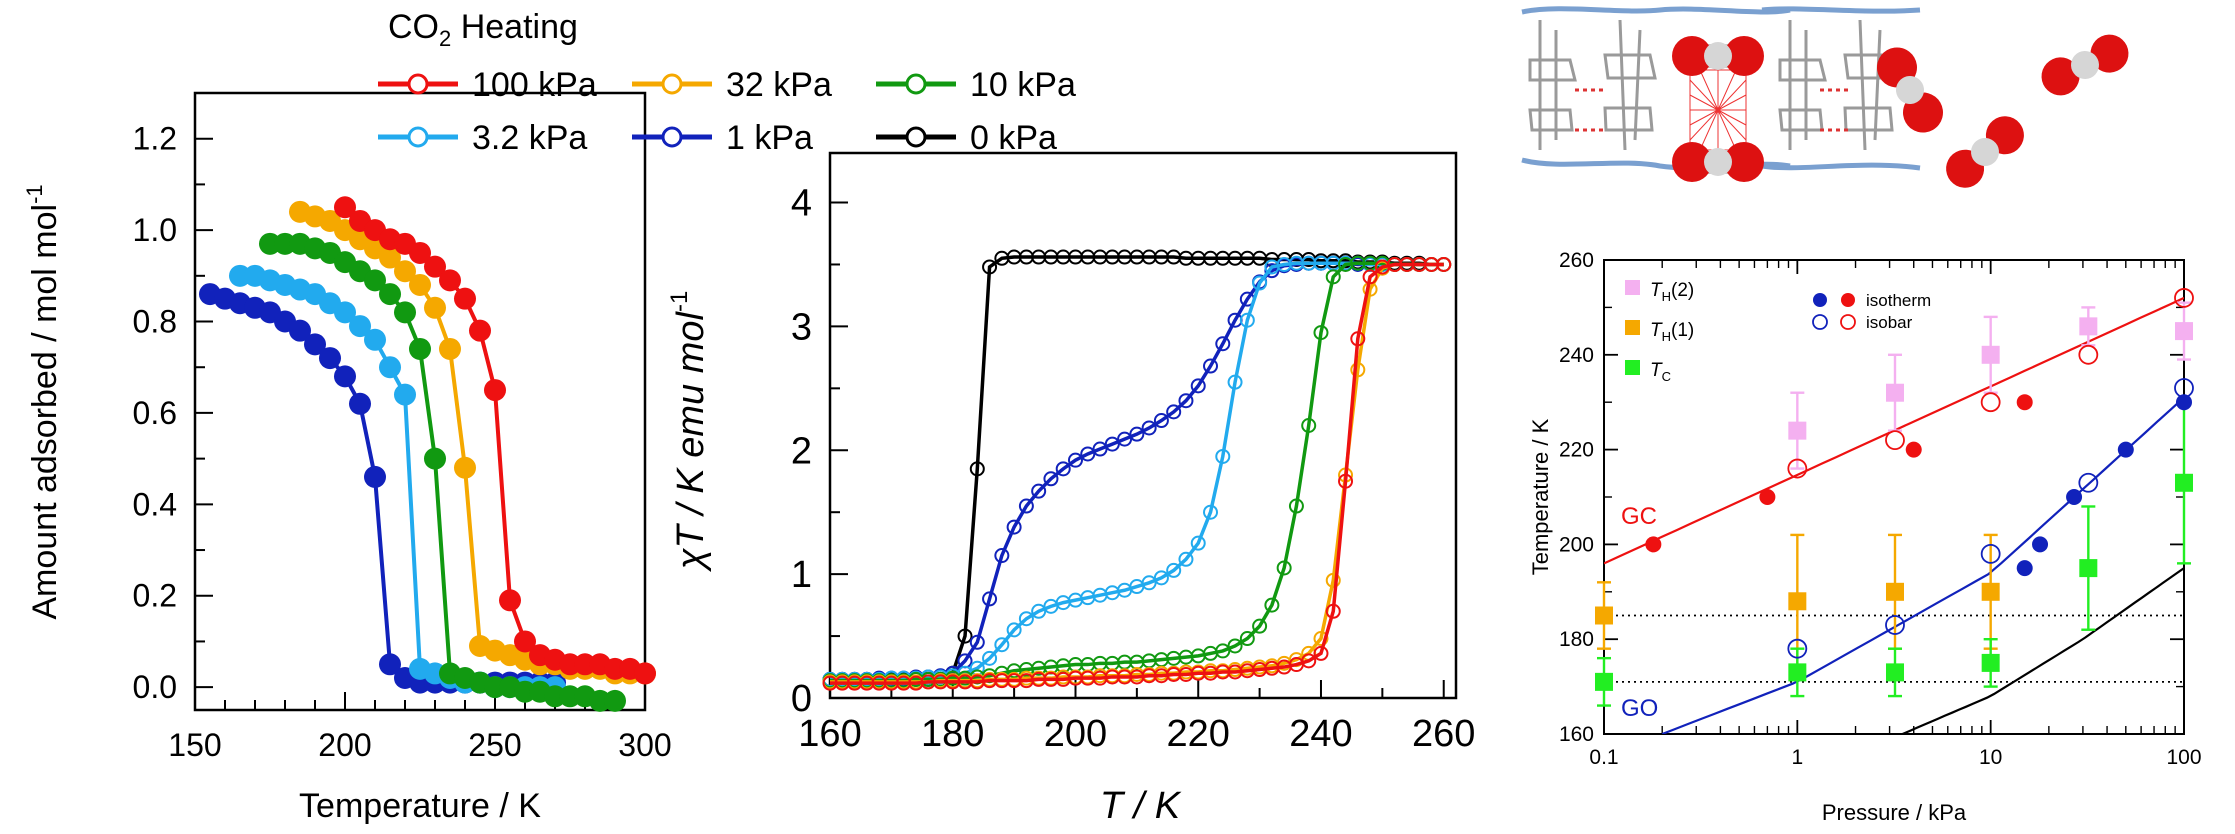  I want to click on y-tick-label: 260, so click(1576, 260).